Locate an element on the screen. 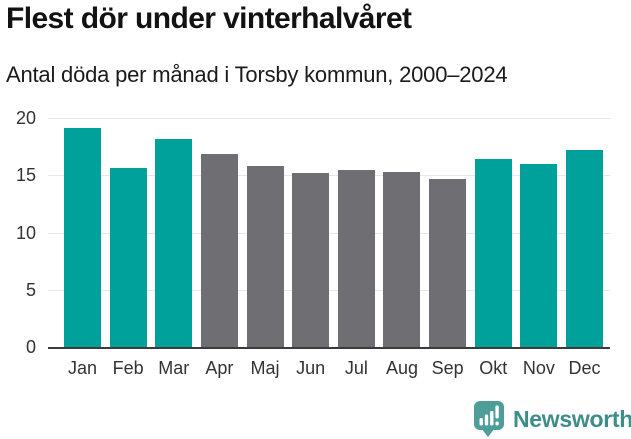  x-tick-label-sep: Sep is located at coordinates (447, 368).